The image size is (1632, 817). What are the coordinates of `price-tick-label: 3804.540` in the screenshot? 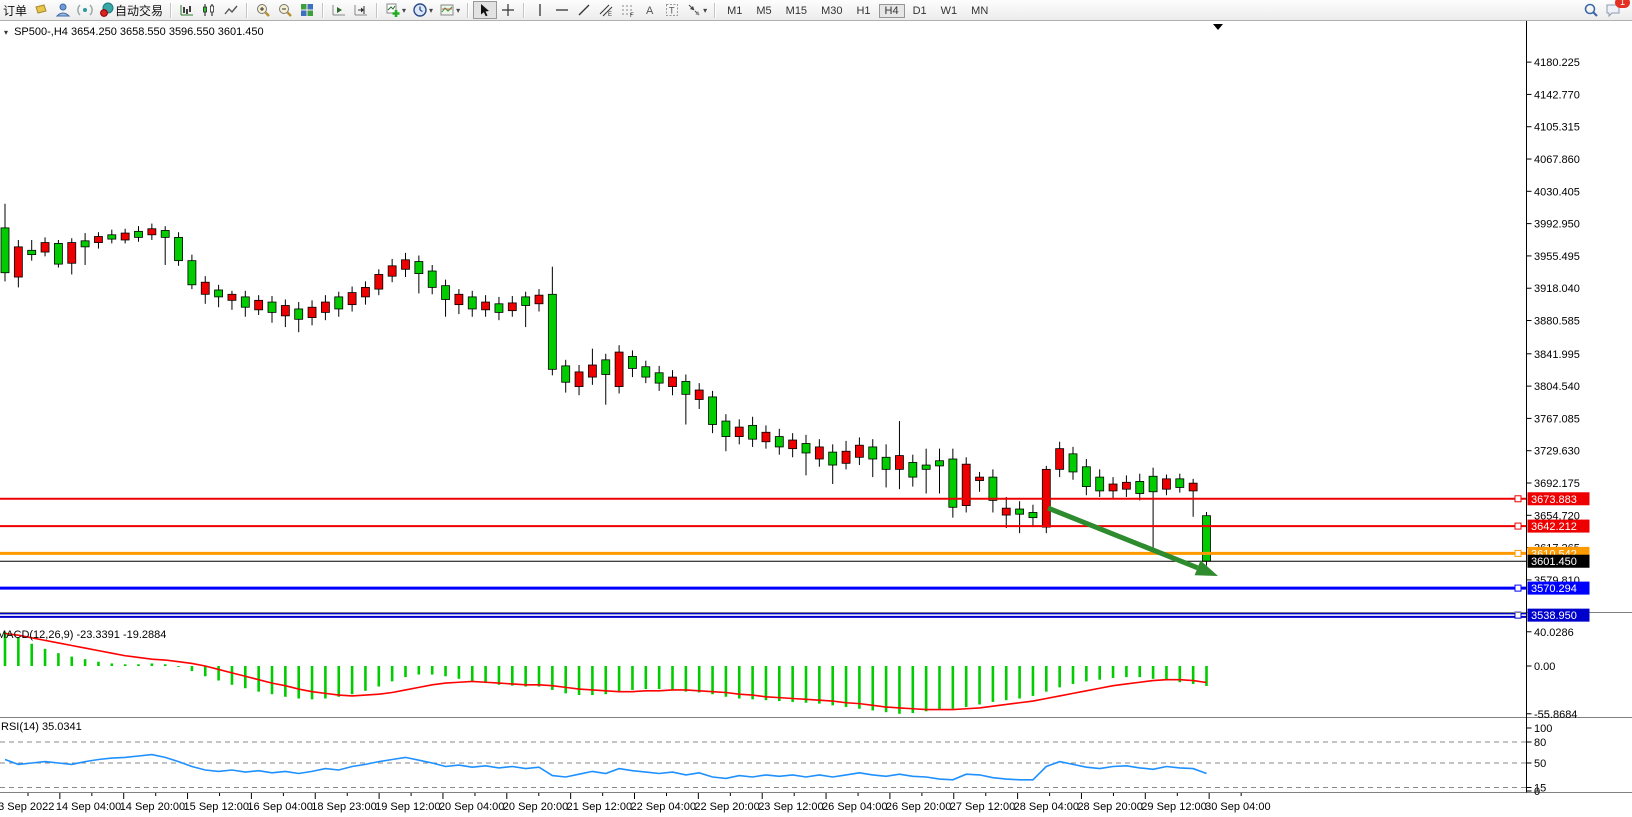 It's located at (1557, 387).